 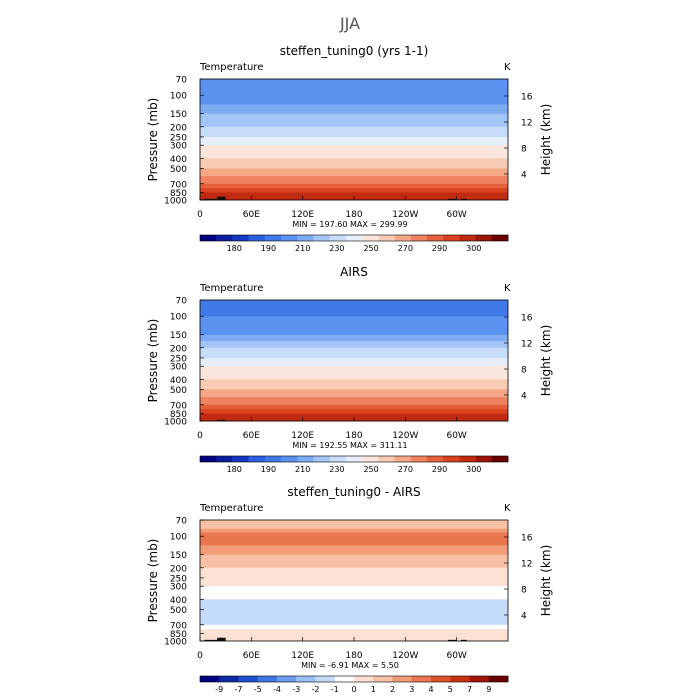 What do you see at coordinates (411, 689) in the screenshot?
I see `colorbar-label: 3` at bounding box center [411, 689].